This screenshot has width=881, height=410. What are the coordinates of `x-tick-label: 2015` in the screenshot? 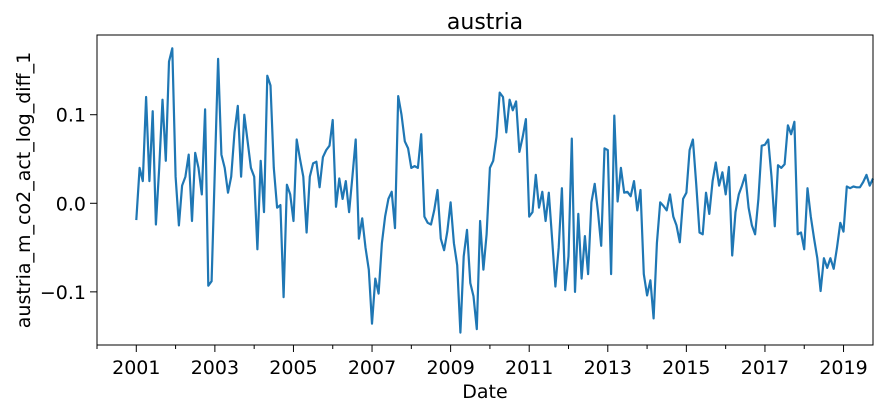 It's located at (686, 368).